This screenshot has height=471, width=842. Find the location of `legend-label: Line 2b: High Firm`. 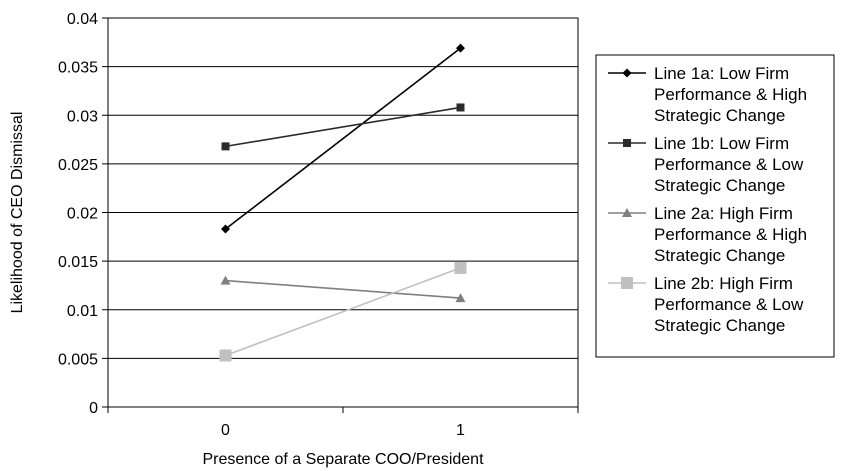

legend-label: Line 2b: High Firm is located at coordinates (723, 283).